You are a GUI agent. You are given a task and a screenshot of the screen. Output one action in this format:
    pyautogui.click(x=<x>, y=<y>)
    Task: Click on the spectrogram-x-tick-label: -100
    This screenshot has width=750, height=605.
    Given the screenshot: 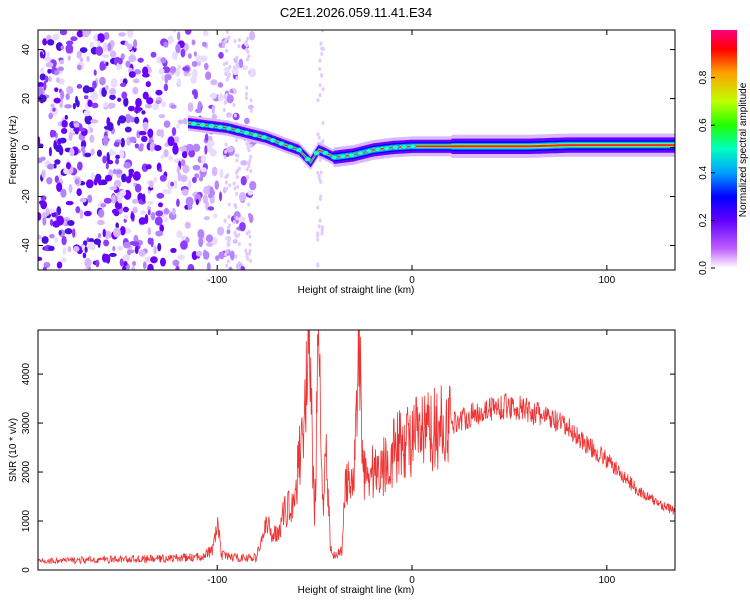 What is the action you would take?
    pyautogui.click(x=217, y=280)
    